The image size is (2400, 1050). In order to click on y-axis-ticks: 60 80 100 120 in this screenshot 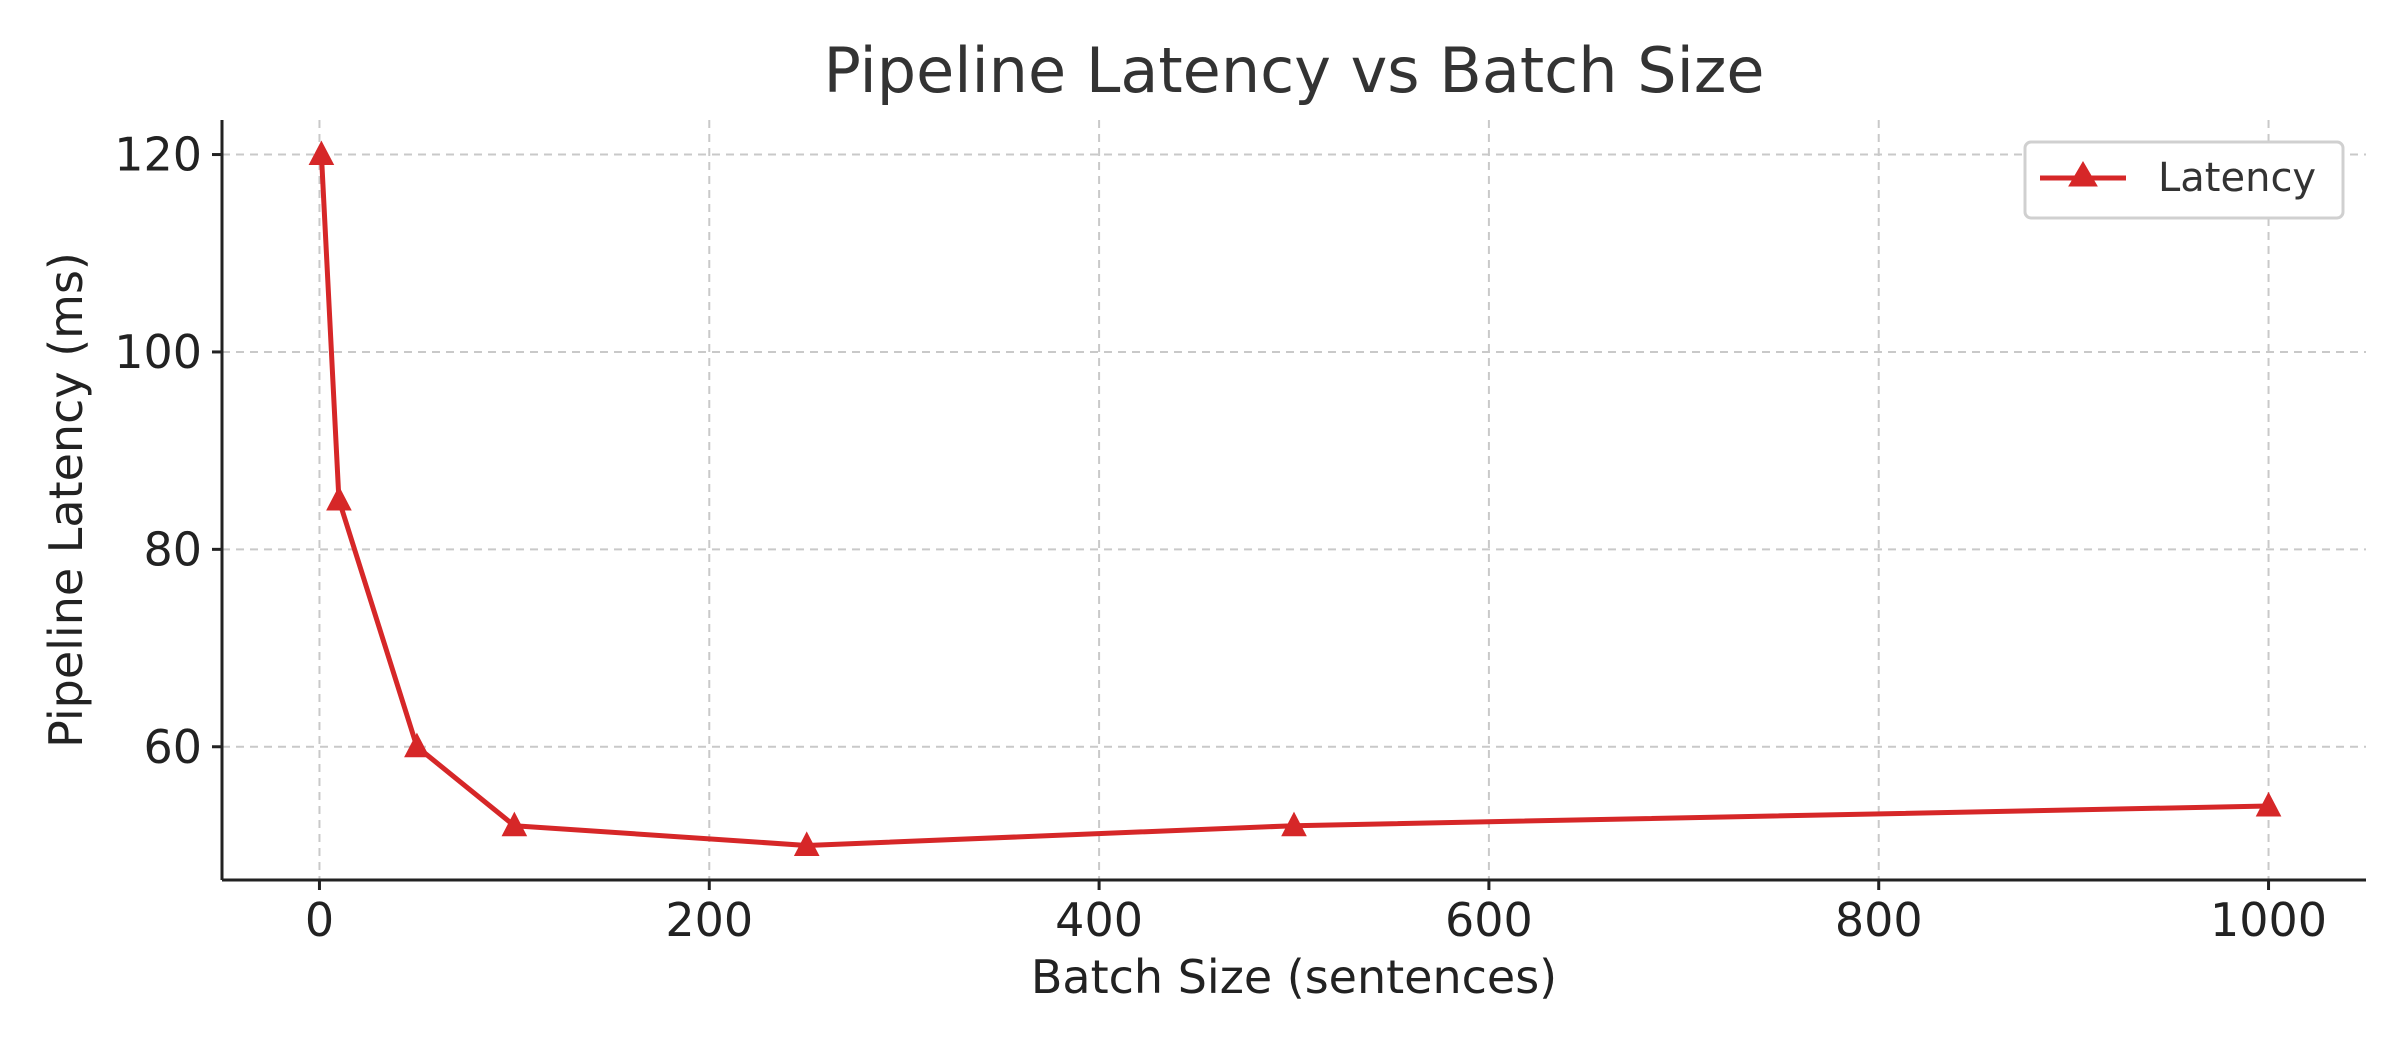, I will do `click(168, 451)`.